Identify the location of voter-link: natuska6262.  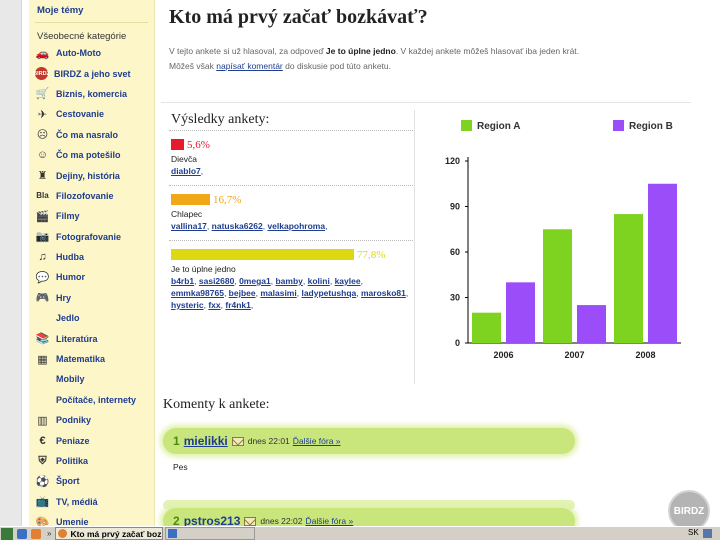
(237, 226).